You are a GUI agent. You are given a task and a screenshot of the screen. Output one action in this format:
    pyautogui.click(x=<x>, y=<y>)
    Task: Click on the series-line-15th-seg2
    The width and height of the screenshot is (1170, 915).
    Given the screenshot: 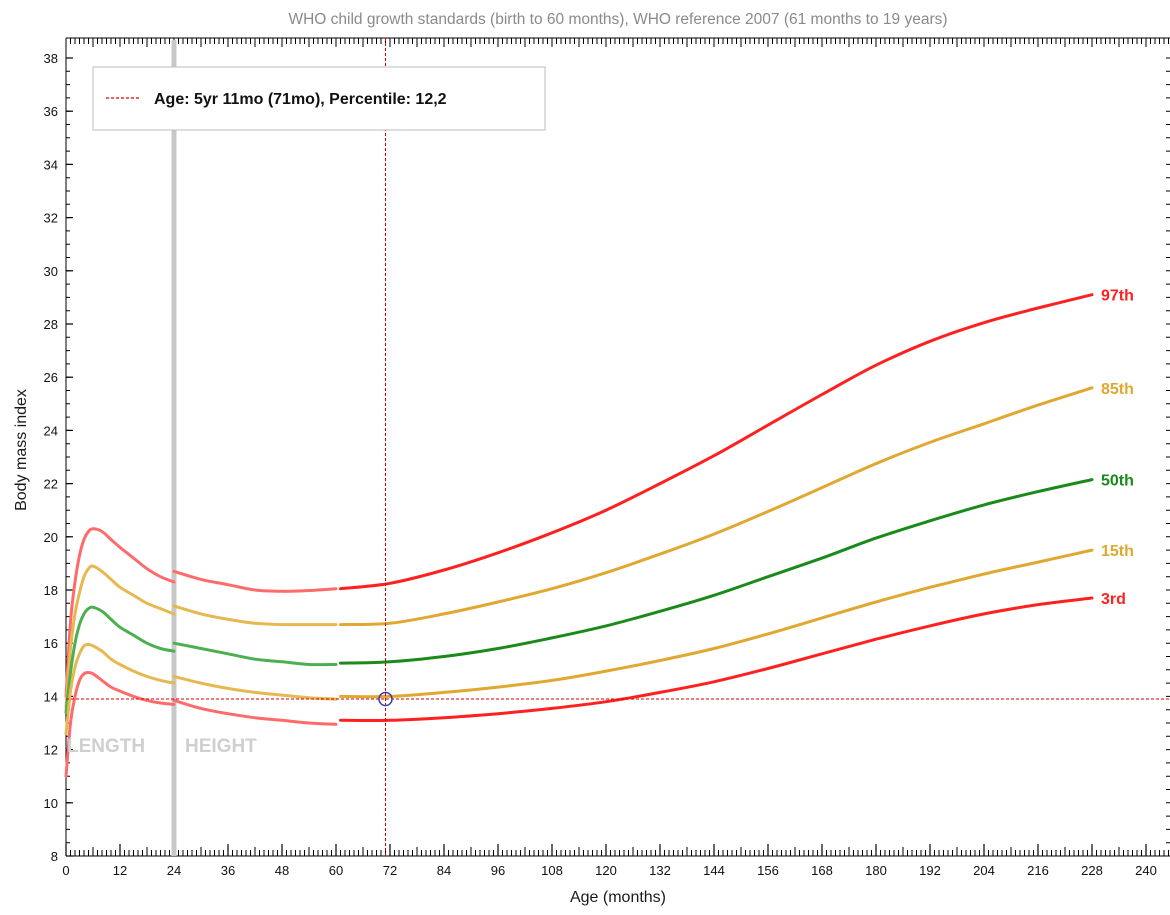 What is the action you would take?
    pyautogui.click(x=716, y=623)
    